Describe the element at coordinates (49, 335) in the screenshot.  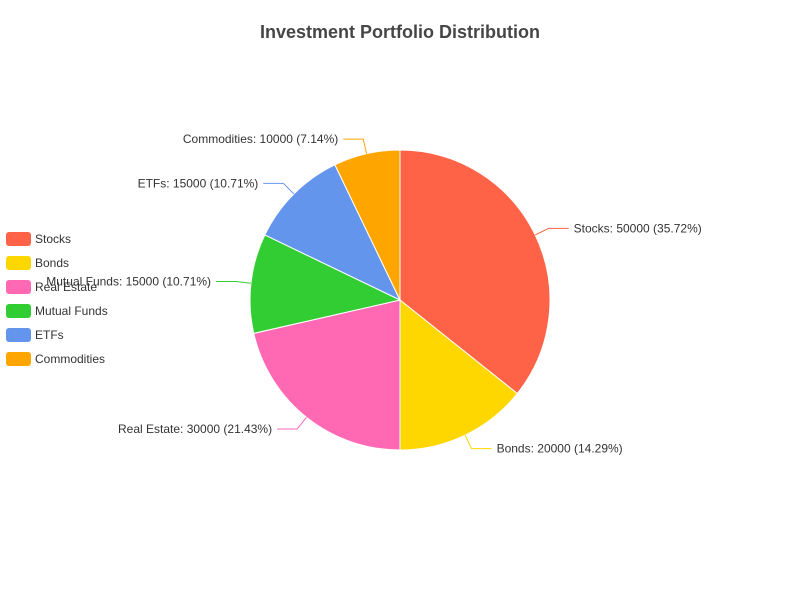
I see `legend-label-etfs: ETFs` at that location.